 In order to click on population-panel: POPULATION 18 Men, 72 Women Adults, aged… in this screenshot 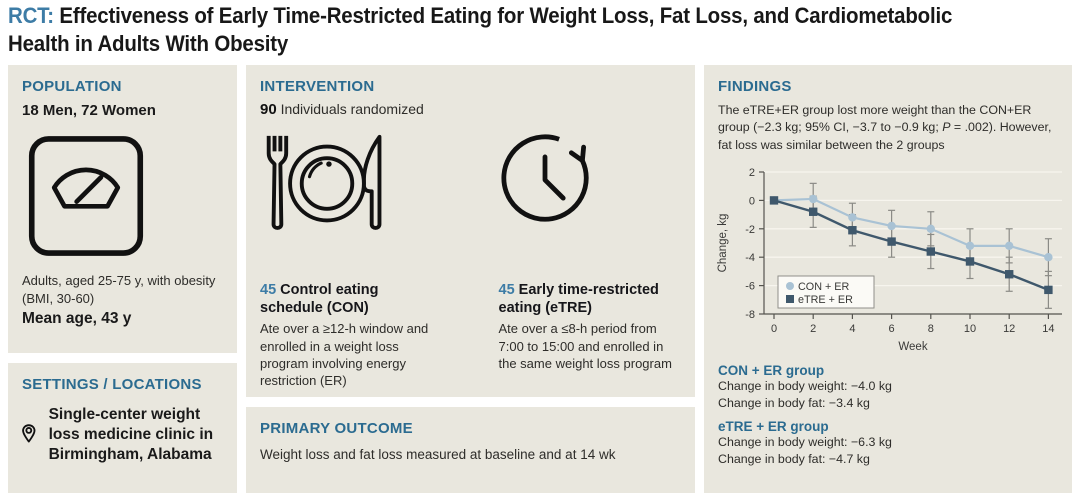, I will do `click(122, 209)`.